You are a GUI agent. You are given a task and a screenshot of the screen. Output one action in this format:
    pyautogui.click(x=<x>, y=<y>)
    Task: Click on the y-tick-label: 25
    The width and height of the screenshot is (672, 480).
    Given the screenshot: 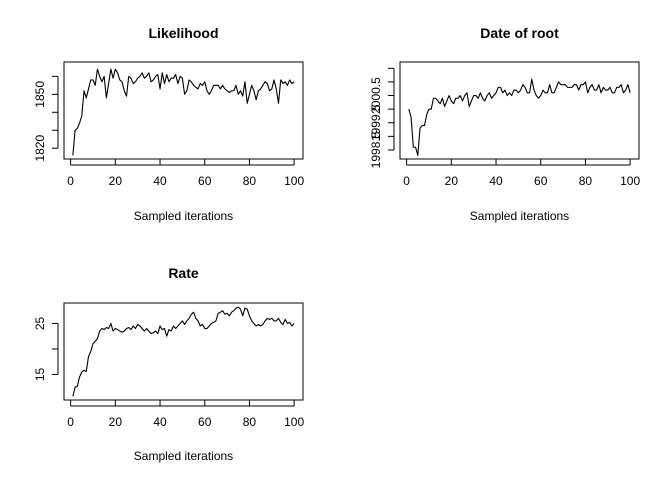 What is the action you would take?
    pyautogui.click(x=40, y=323)
    